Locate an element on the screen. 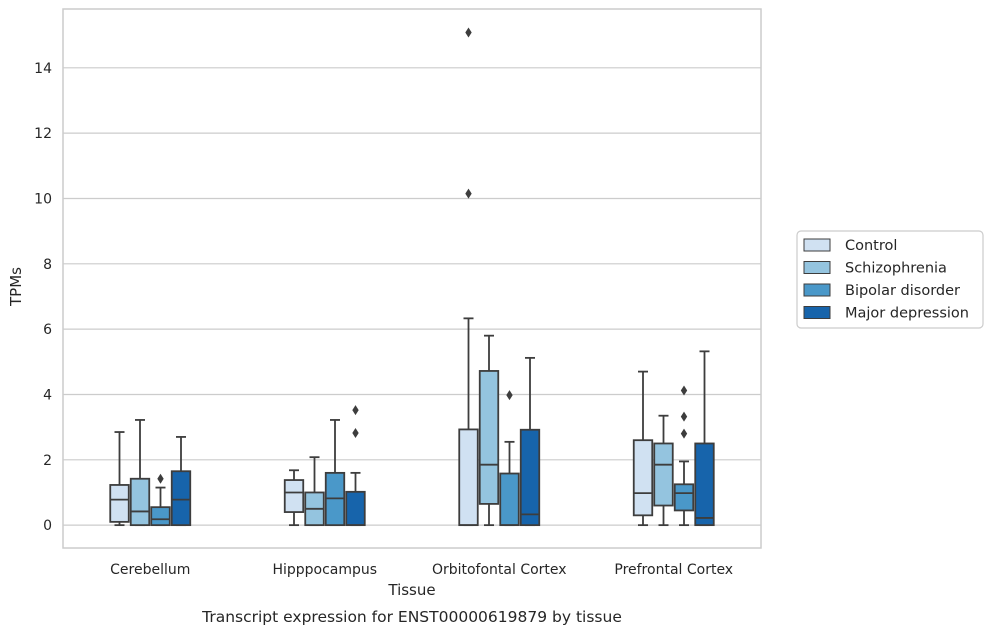 The height and width of the screenshot is (634, 992). y-tick-label: 6 is located at coordinates (47, 330).